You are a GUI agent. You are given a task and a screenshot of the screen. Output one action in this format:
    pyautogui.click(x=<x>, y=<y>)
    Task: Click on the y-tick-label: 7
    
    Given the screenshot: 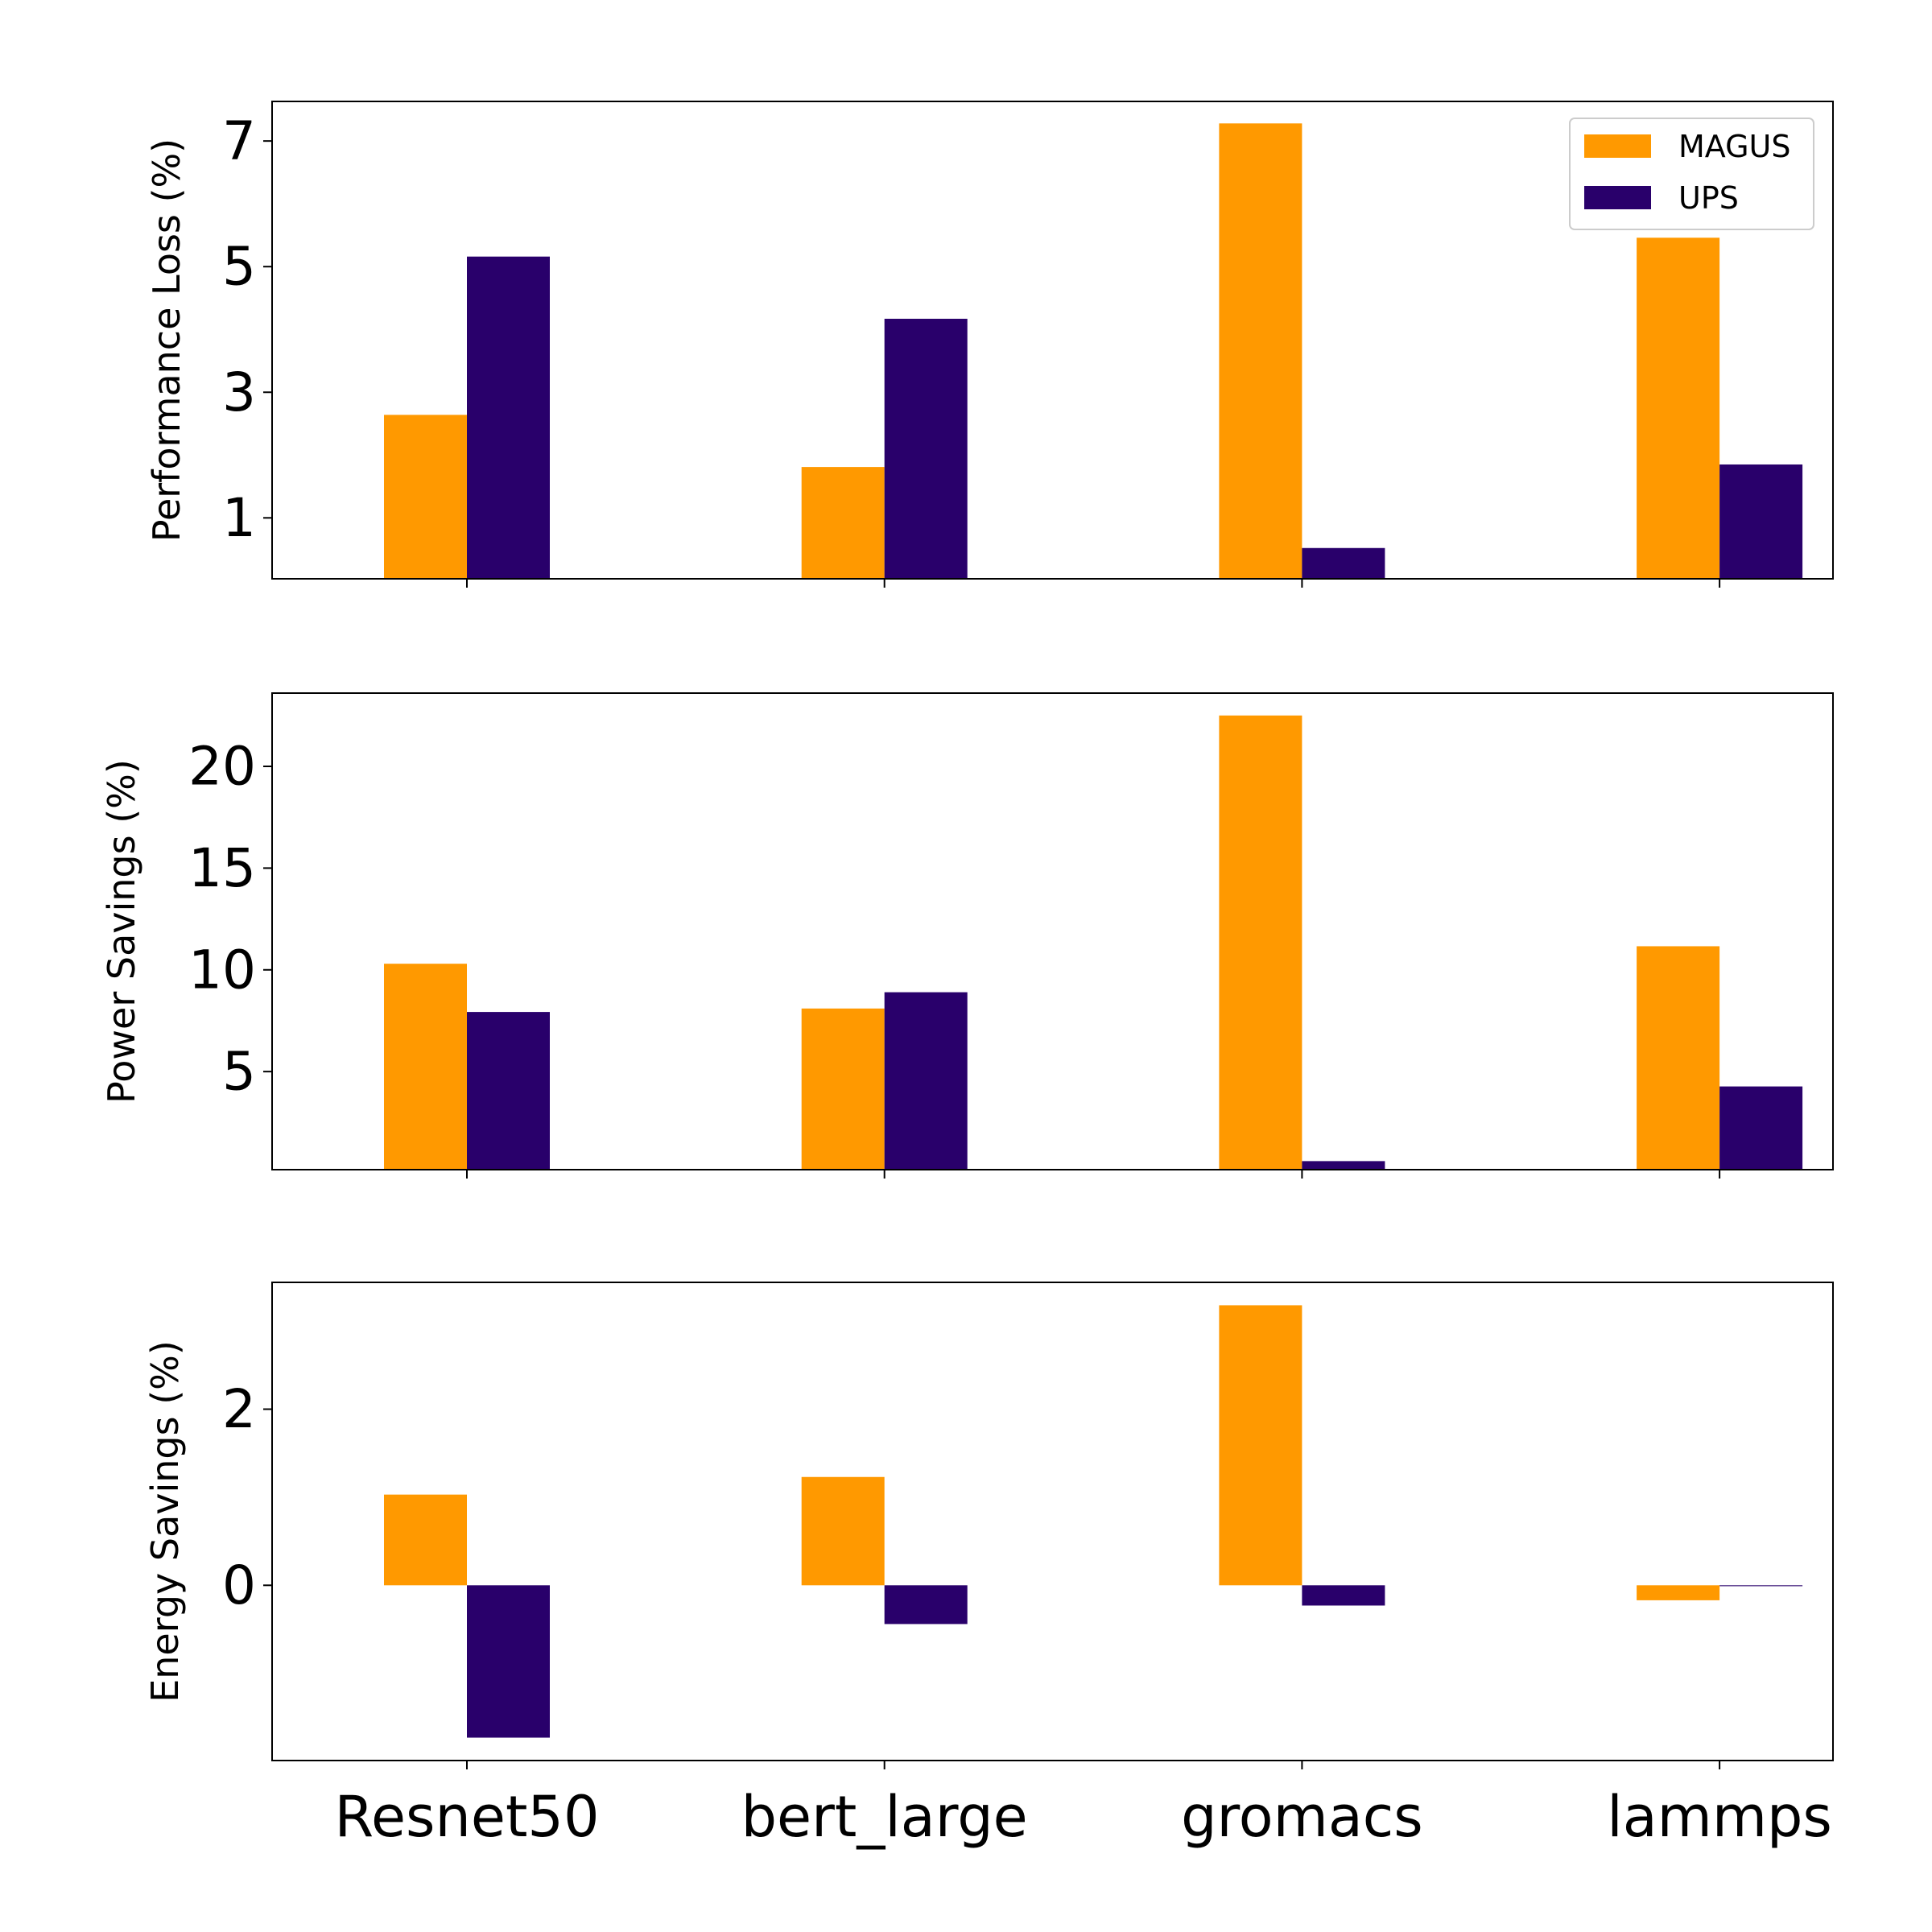 What is the action you would take?
    pyautogui.click(x=239, y=141)
    